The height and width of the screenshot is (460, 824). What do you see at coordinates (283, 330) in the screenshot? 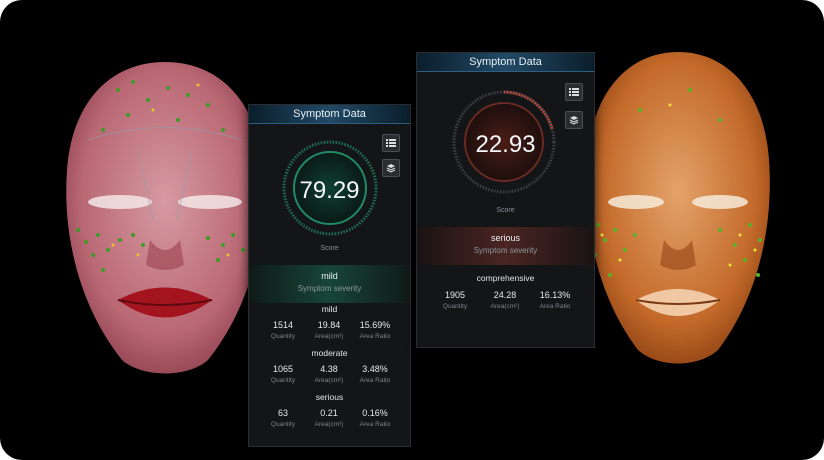
I see `stat-quantity: 1514 Quantity` at bounding box center [283, 330].